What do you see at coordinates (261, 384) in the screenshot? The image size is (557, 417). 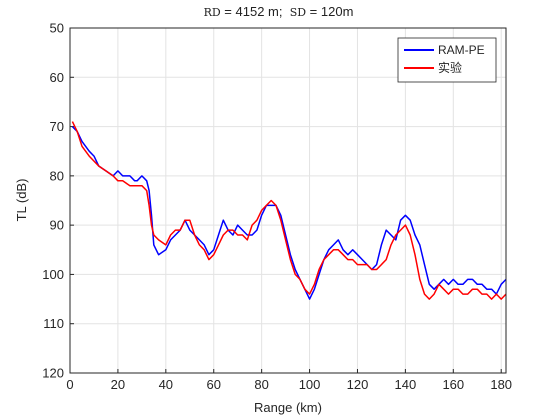 I see `x-tick-label: 80` at bounding box center [261, 384].